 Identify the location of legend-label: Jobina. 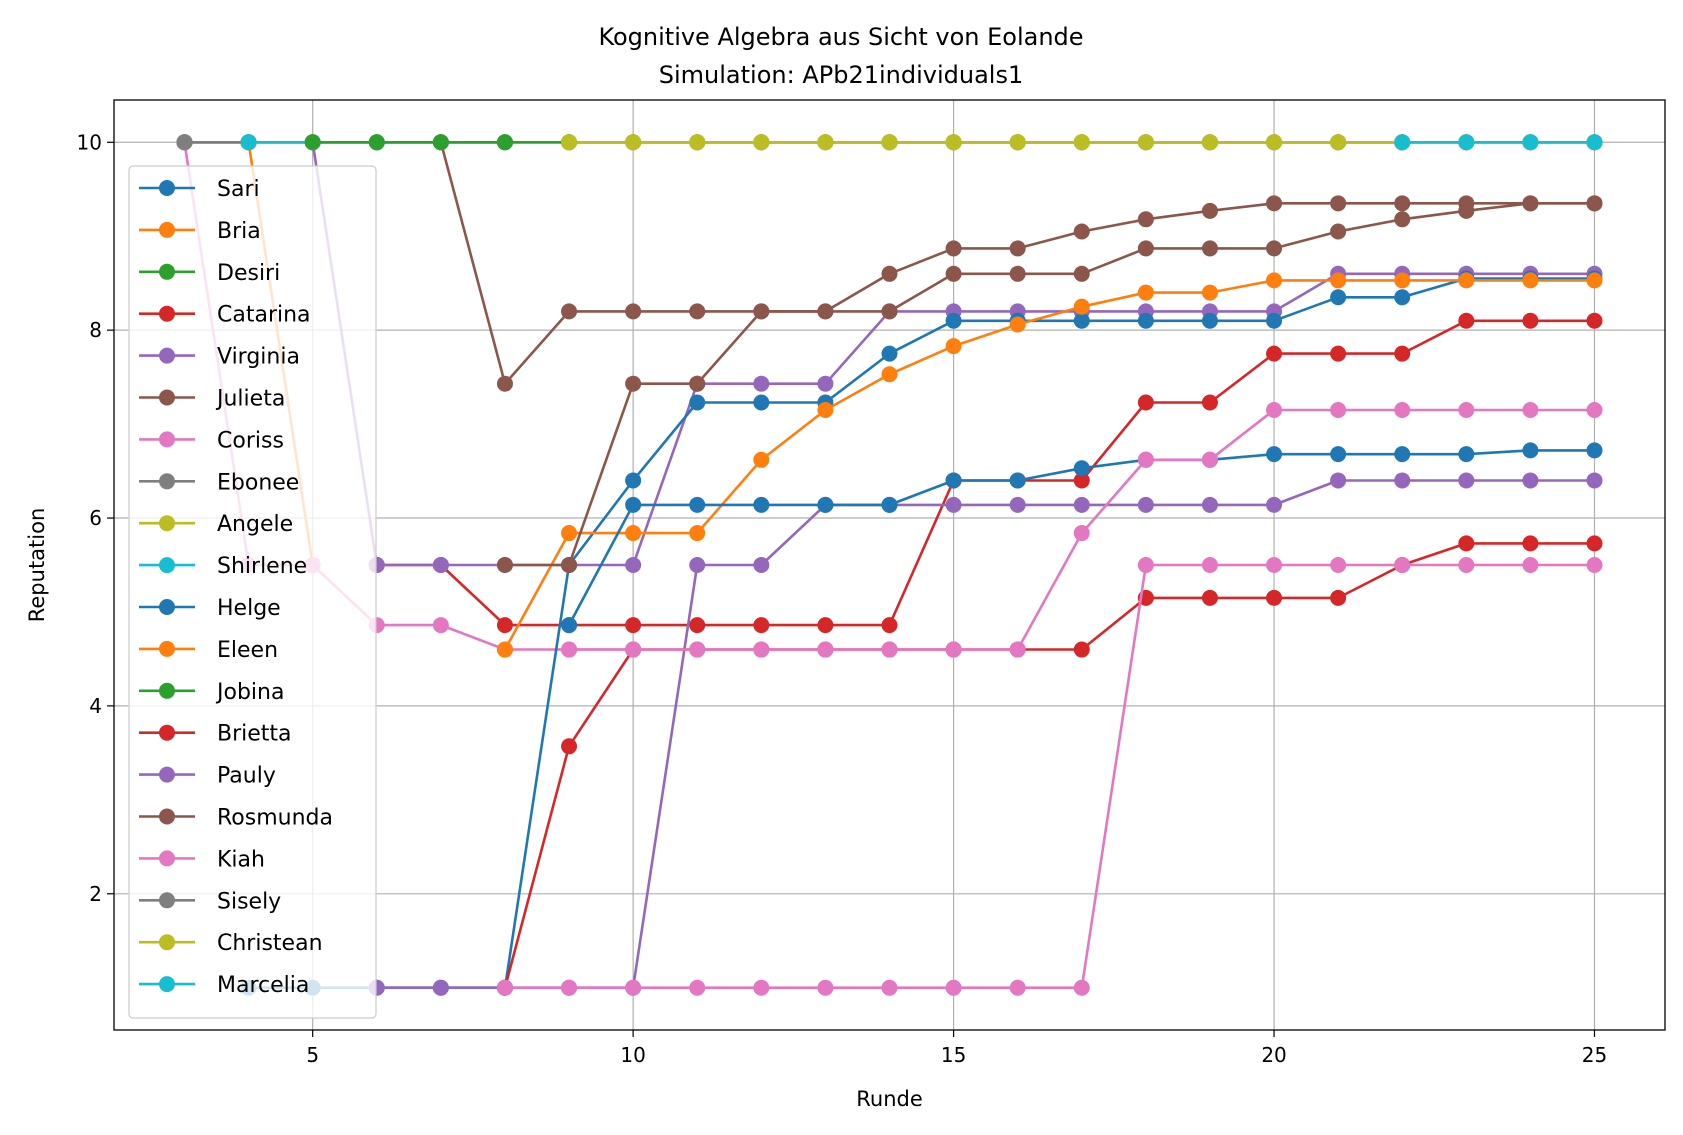
(249, 692).